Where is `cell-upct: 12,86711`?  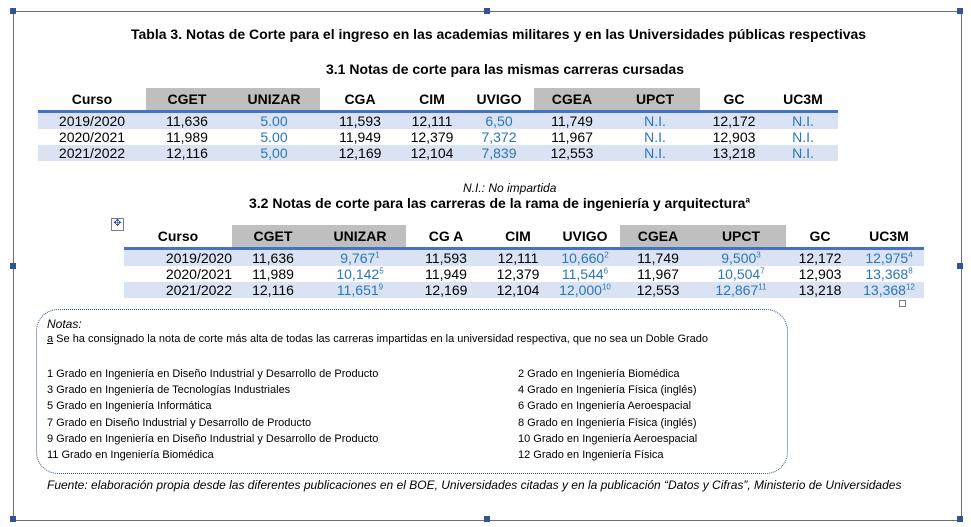 cell-upct: 12,86711 is located at coordinates (741, 290).